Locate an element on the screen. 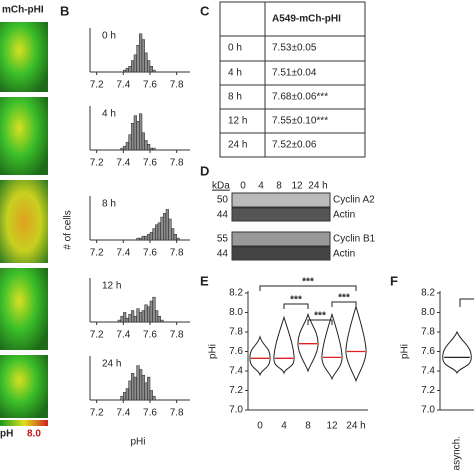  x-tick-label: 0 is located at coordinates (260, 426).